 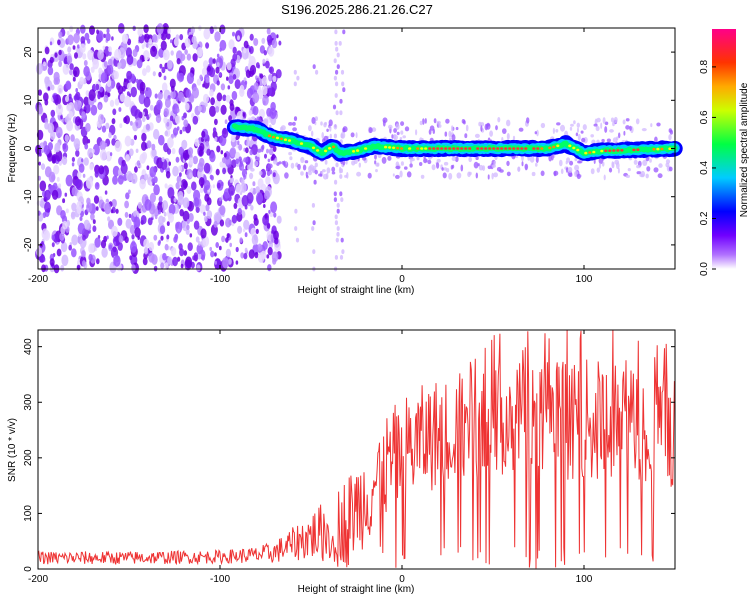 What do you see at coordinates (707, 168) in the screenshot?
I see `colorbar-ticks: 0.0 0.2 0.4 0.6 0.8` at bounding box center [707, 168].